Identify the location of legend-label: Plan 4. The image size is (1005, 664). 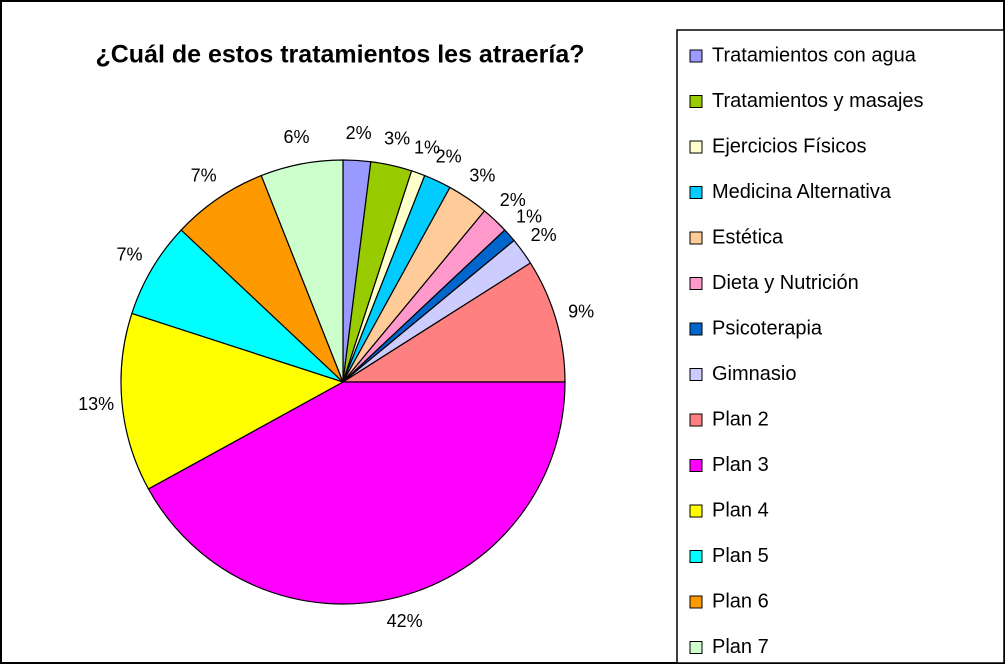
(740, 510).